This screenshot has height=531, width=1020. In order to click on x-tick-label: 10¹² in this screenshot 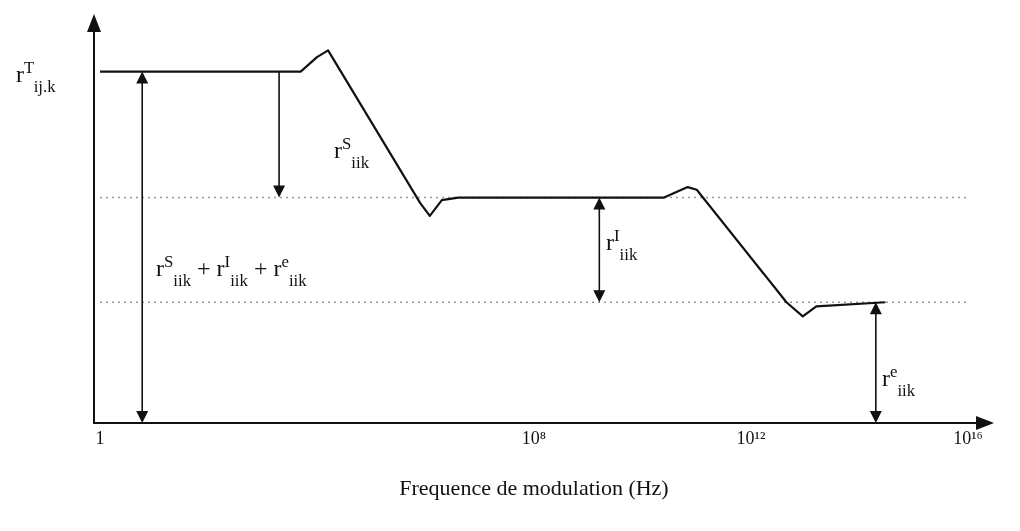, I will do `click(751, 437)`.